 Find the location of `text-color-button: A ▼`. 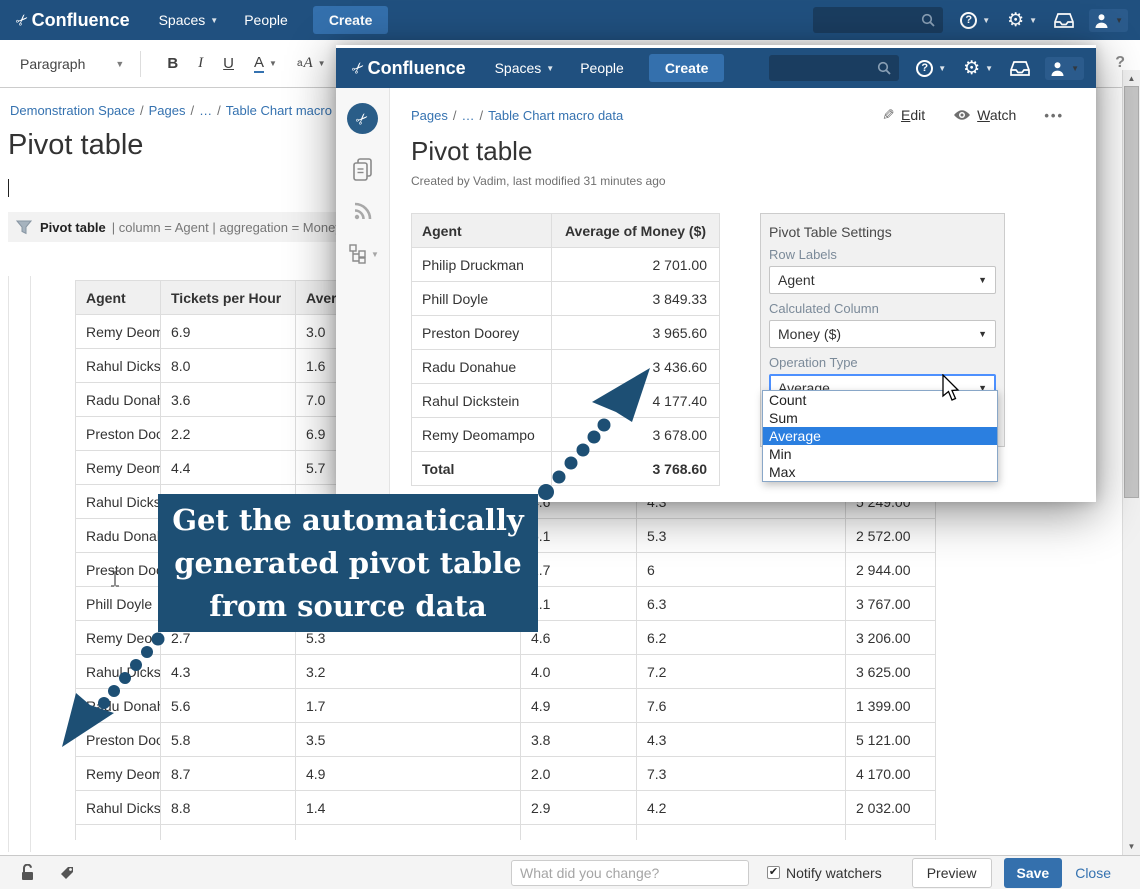

text-color-button: A ▼ is located at coordinates (265, 63).